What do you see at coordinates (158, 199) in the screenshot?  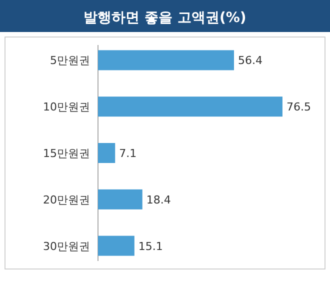 I see `data-label: 18.4` at bounding box center [158, 199].